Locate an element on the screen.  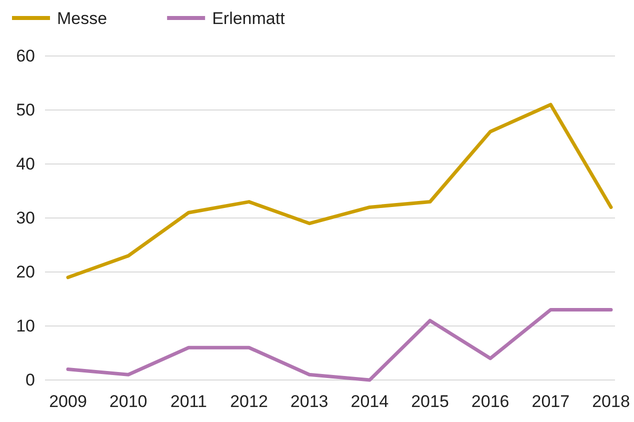
y-tick-label: 10 is located at coordinates (25, 326).